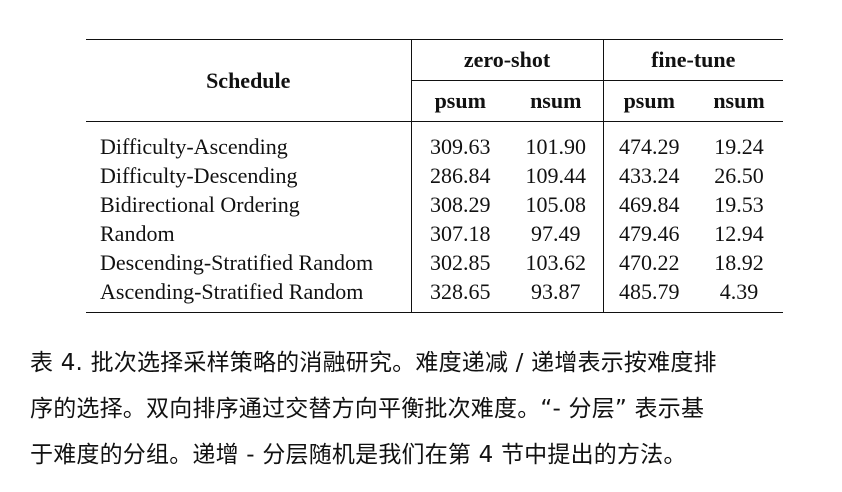 The height and width of the screenshot is (492, 842). I want to click on cell-zs-nsum: 105.08, so click(556, 204).